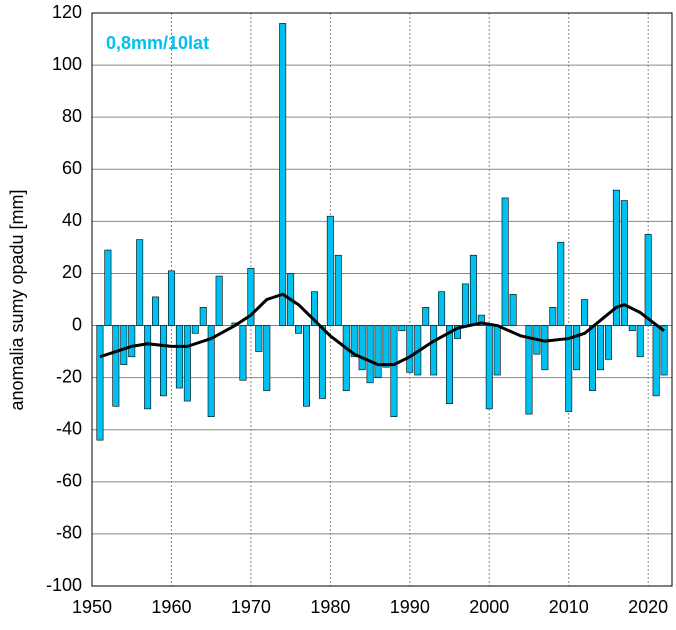 This screenshot has width=676, height=630. I want to click on y-tick-label: 80, so click(72, 116).